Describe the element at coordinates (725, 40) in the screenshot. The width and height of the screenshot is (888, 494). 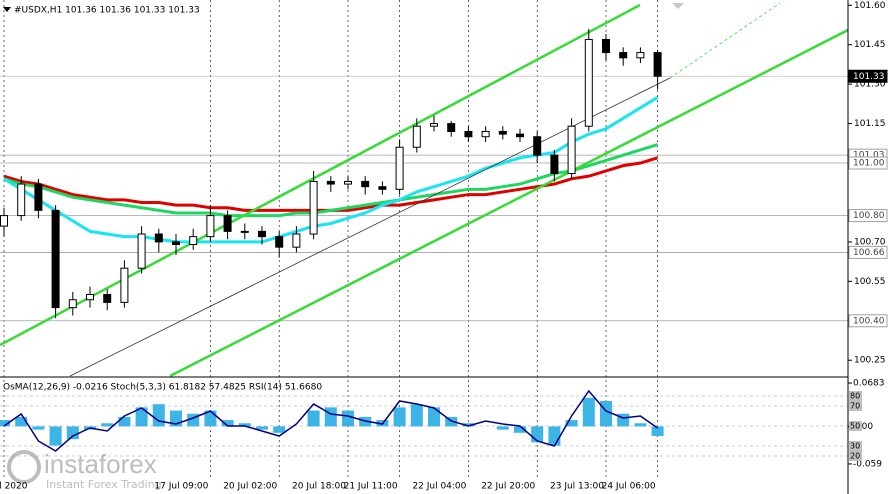
I see `trend-extension` at that location.